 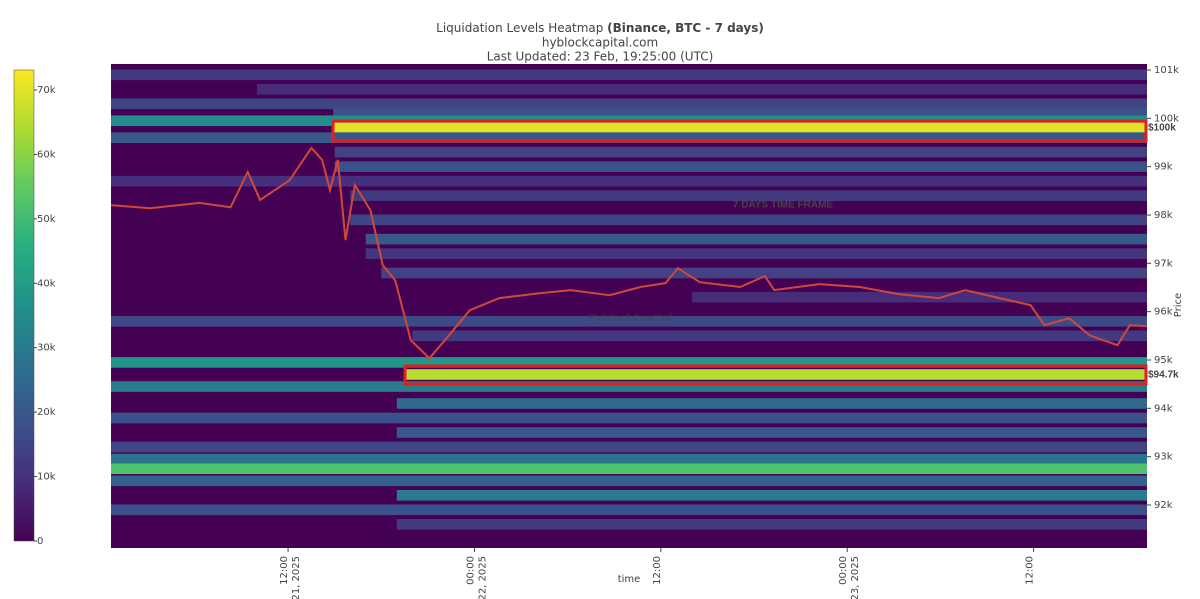 What do you see at coordinates (1162, 128) in the screenshot?
I see `annotation: $100k` at bounding box center [1162, 128].